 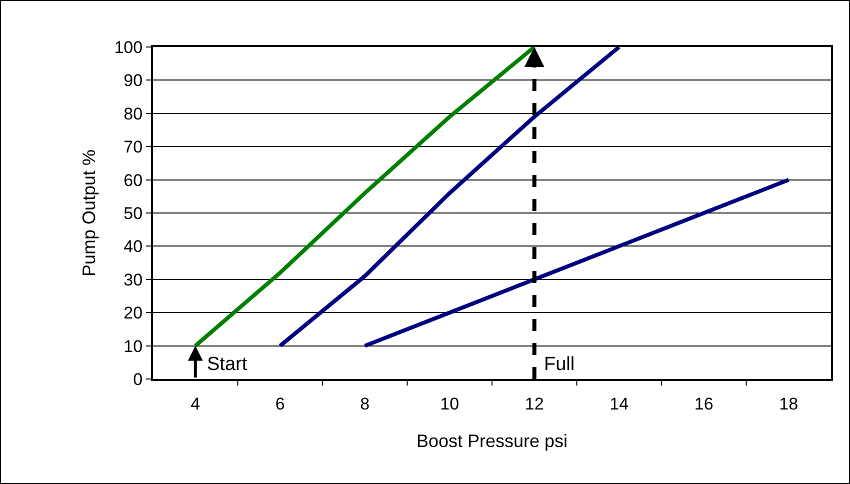 I want to click on x-tick-label: 4, so click(x=195, y=404).